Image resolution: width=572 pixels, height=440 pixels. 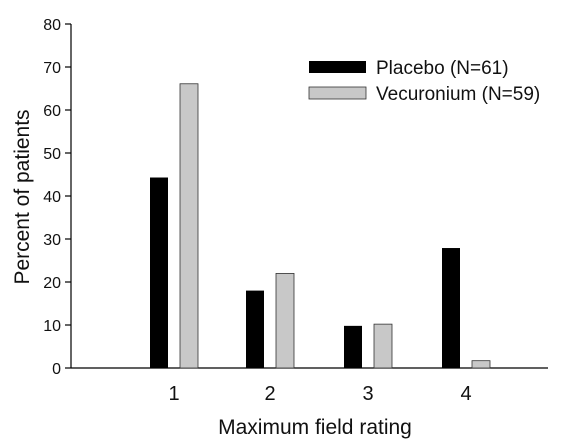 I want to click on y-tick-label: 20, so click(x=52, y=283).